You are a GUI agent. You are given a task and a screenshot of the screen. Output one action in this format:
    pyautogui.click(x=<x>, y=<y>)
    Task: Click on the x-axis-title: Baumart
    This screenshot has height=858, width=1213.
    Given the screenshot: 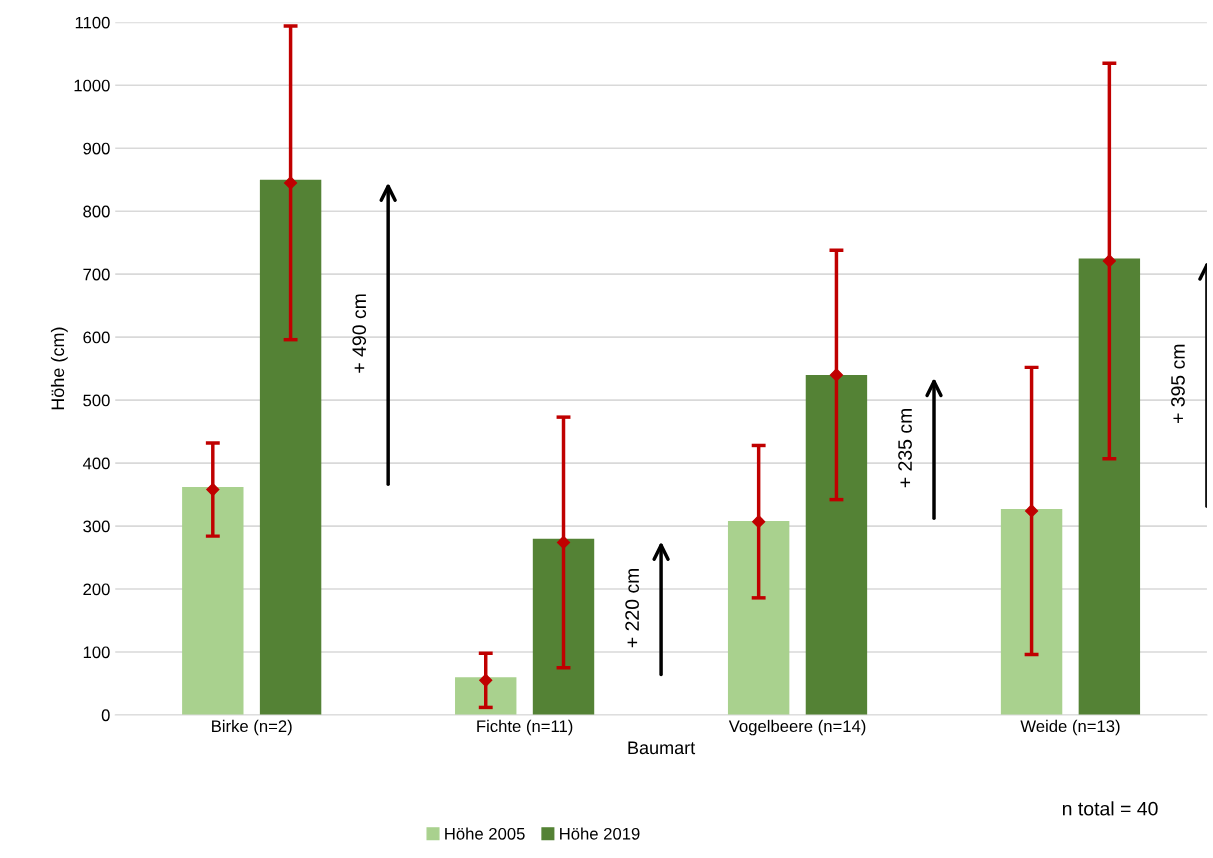 What is the action you would take?
    pyautogui.click(x=662, y=748)
    